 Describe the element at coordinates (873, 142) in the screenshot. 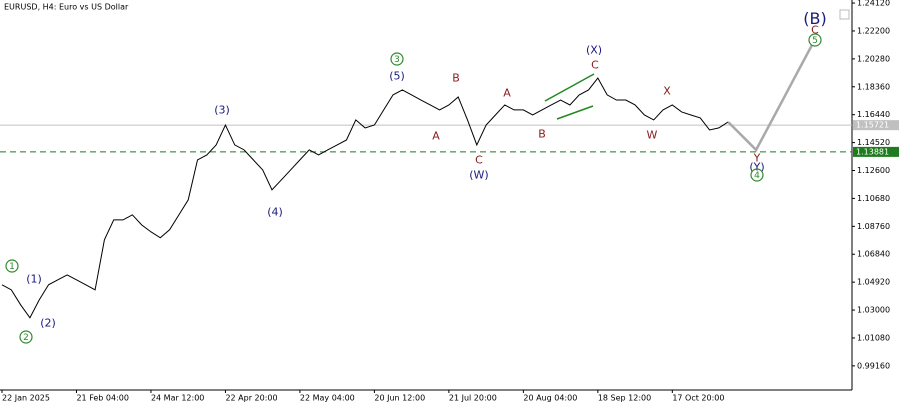

I see `y-tick-label: 1.14520` at that location.